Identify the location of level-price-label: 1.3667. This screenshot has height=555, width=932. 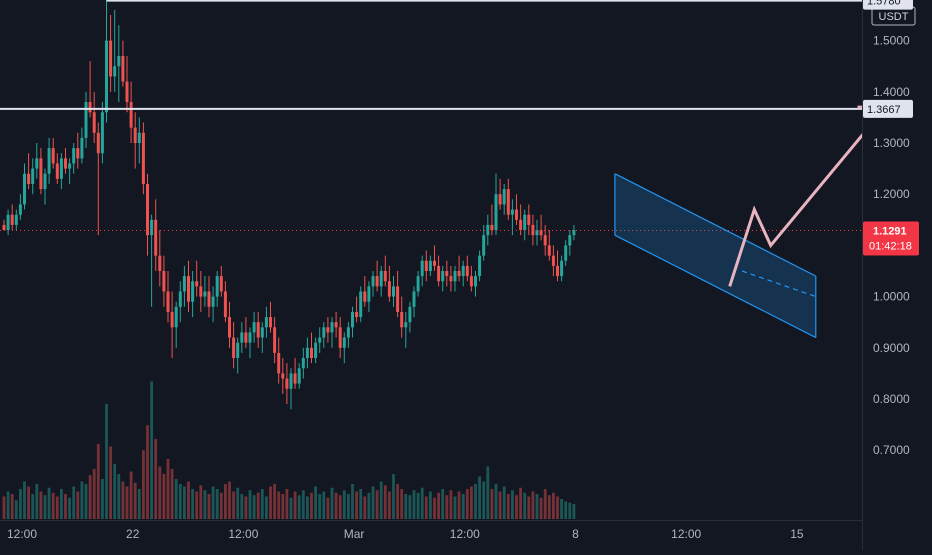
(884, 110).